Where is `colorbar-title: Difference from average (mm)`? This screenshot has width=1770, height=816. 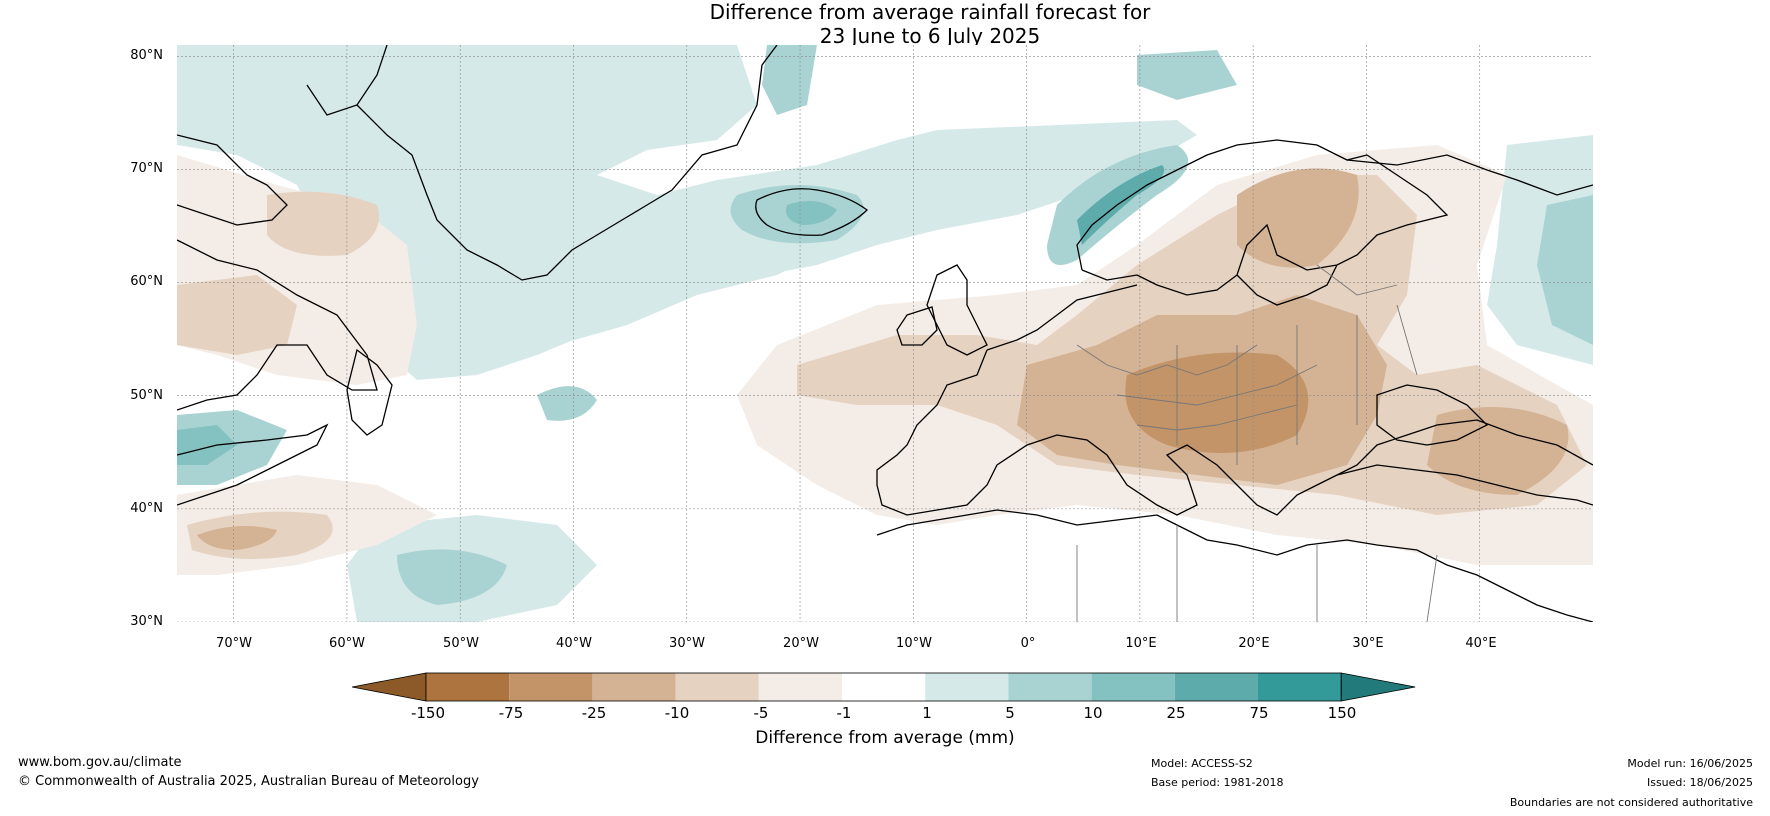
colorbar-title: Difference from average (mm) is located at coordinates (885, 738).